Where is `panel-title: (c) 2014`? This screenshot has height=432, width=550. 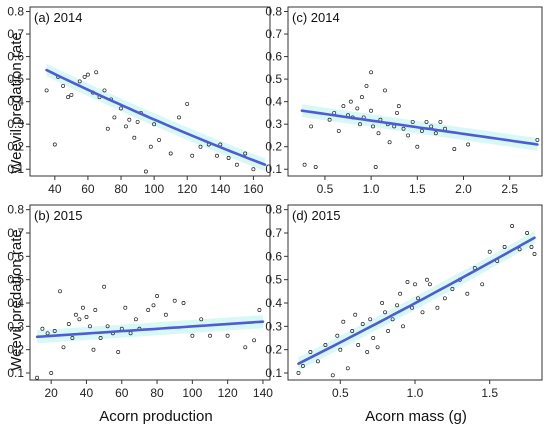 panel-title: (c) 2014 is located at coordinates (316, 17).